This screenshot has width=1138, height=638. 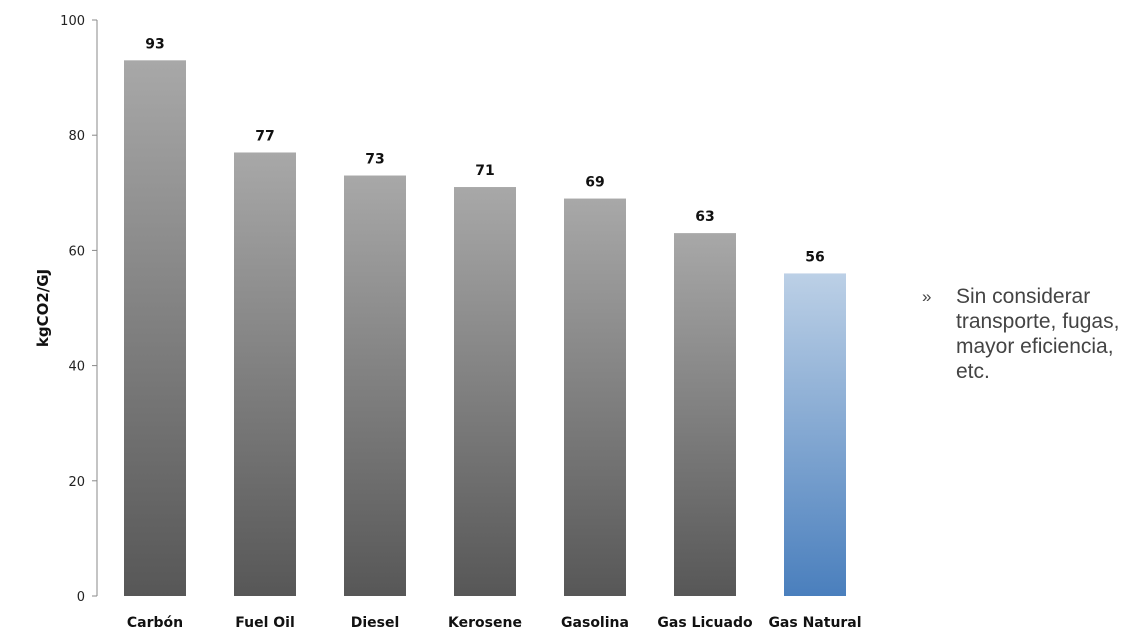 What do you see at coordinates (76, 482) in the screenshot?
I see `y-tick-label: 20` at bounding box center [76, 482].